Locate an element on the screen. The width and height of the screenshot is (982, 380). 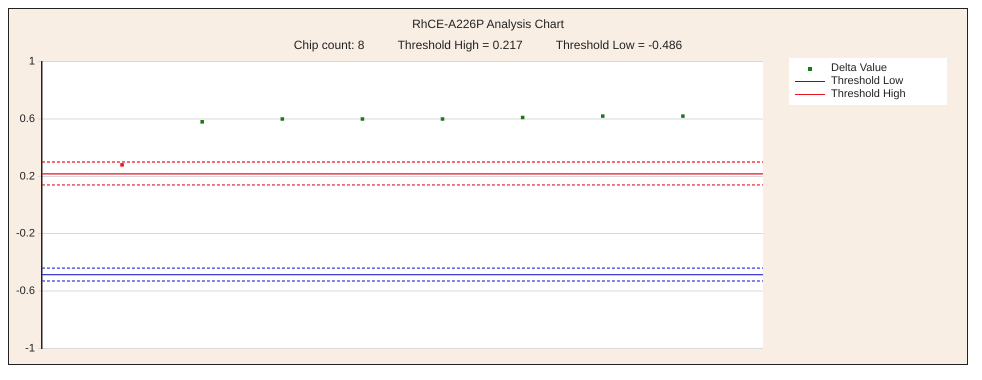
y-tick-label: 1 is located at coordinates (31, 62).